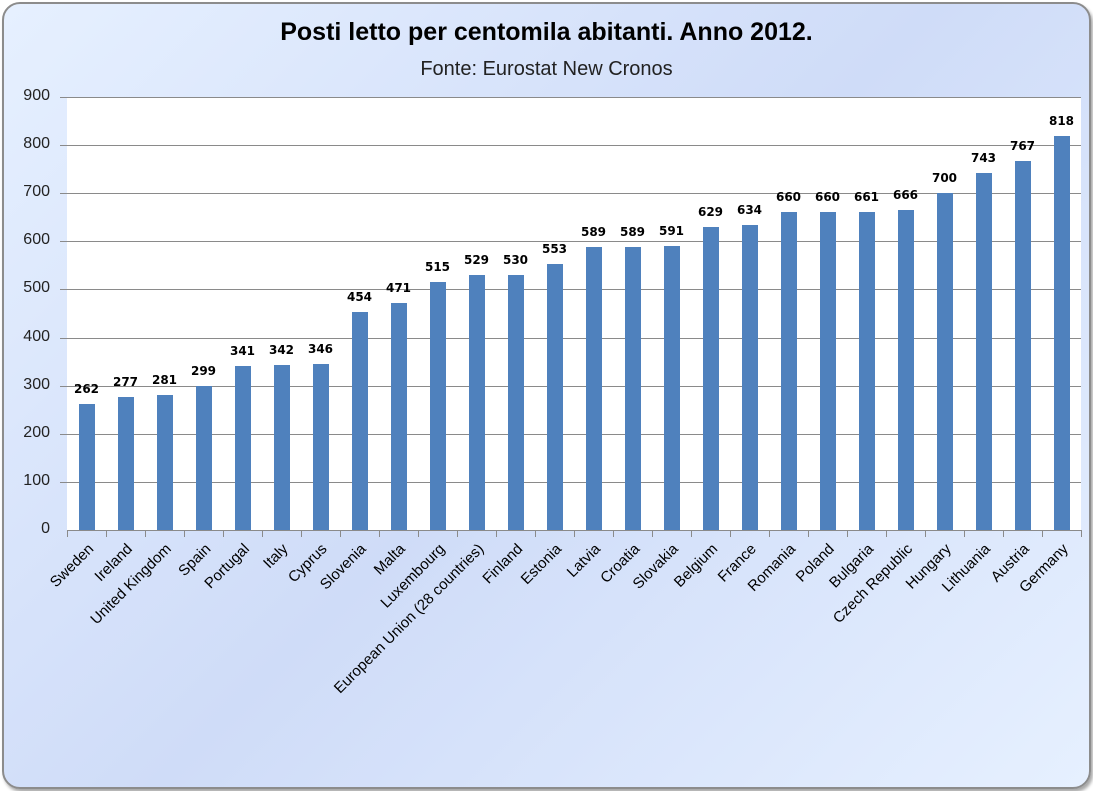 This screenshot has height=791, width=1093. Describe the element at coordinates (320, 348) in the screenshot. I see `bar-value-label: 346` at that location.